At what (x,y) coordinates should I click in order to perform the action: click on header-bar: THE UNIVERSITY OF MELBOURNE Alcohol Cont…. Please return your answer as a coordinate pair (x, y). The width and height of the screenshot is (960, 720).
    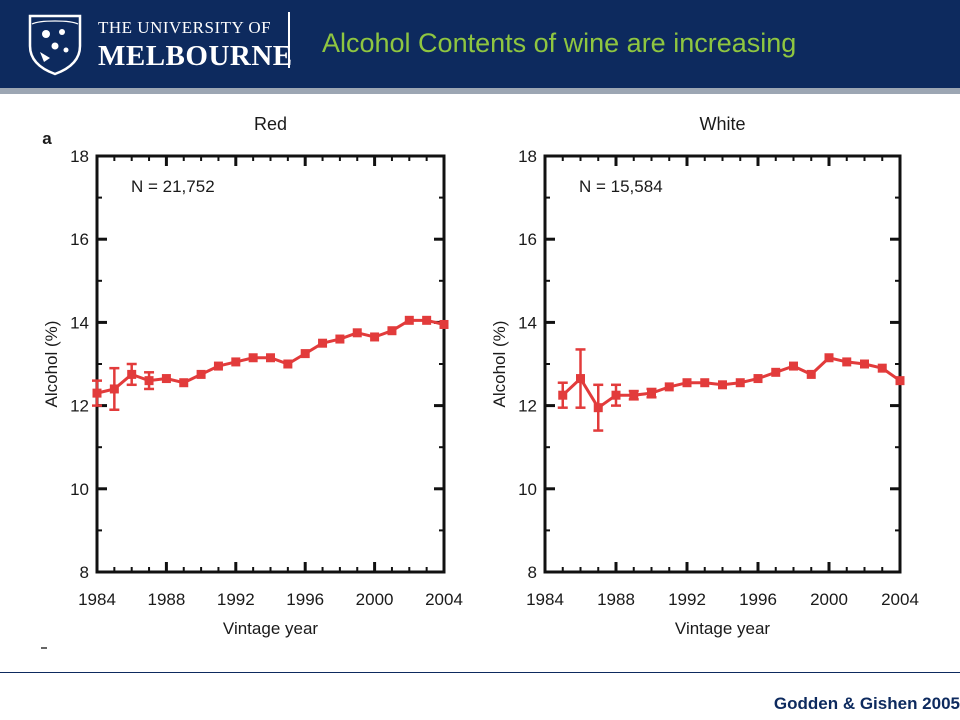
    Looking at the image, I should click on (480, 44).